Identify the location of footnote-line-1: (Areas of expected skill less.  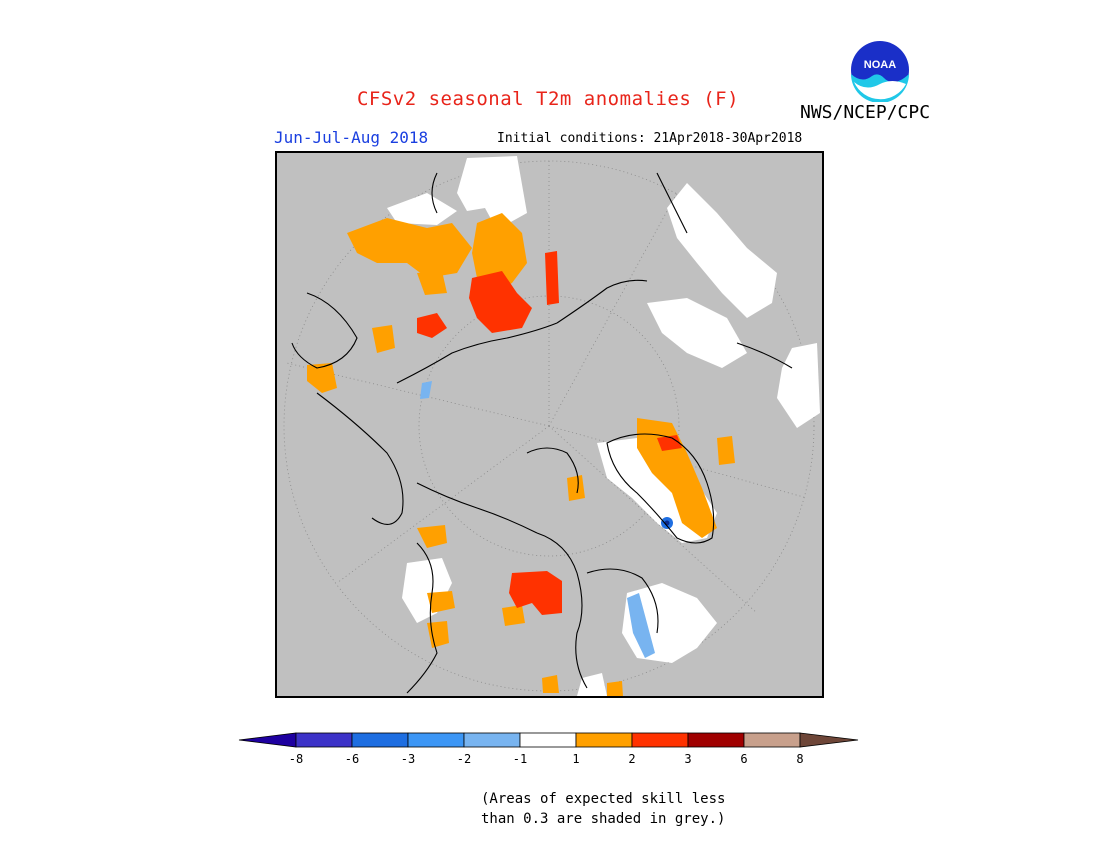
(603, 799).